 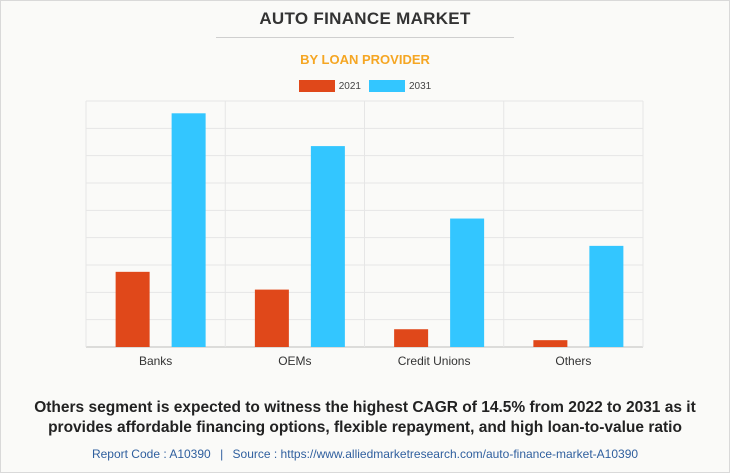 I want to click on x-tick-label: Banks, so click(x=155, y=361).